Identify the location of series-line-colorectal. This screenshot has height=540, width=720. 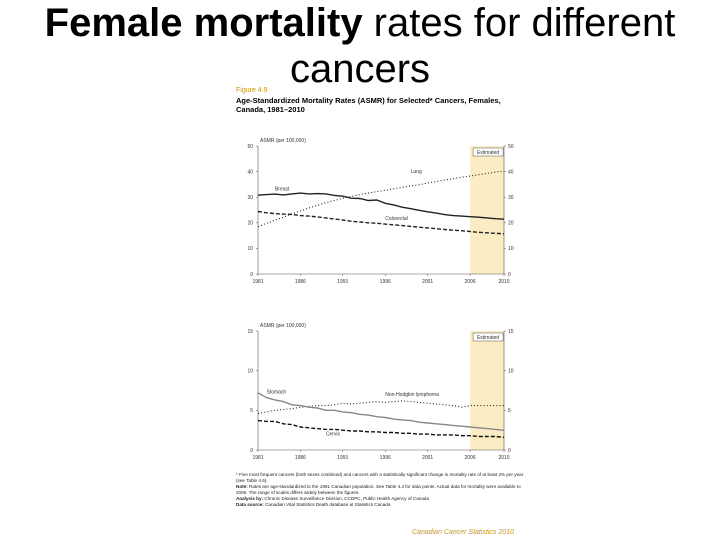
(381, 222).